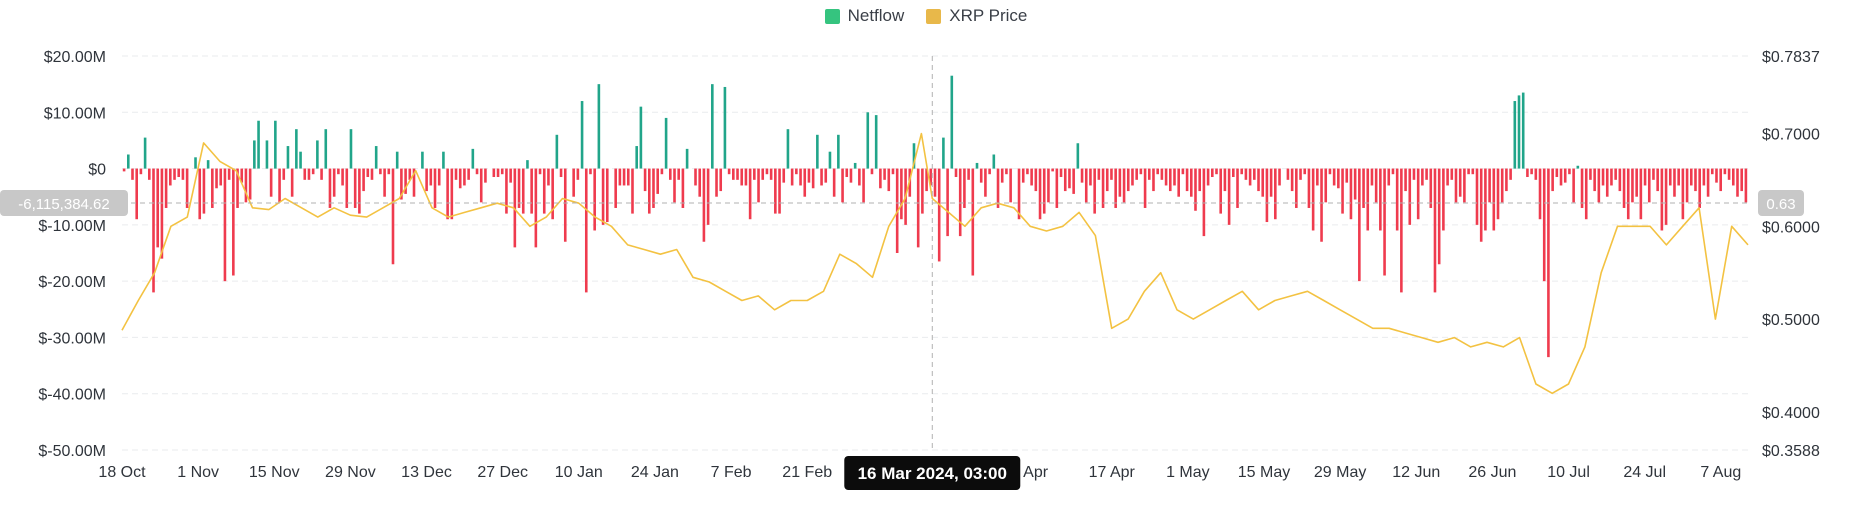 This screenshot has width=1852, height=525. I want to click on legend-item-xrp-price: XRP Price, so click(976, 16).